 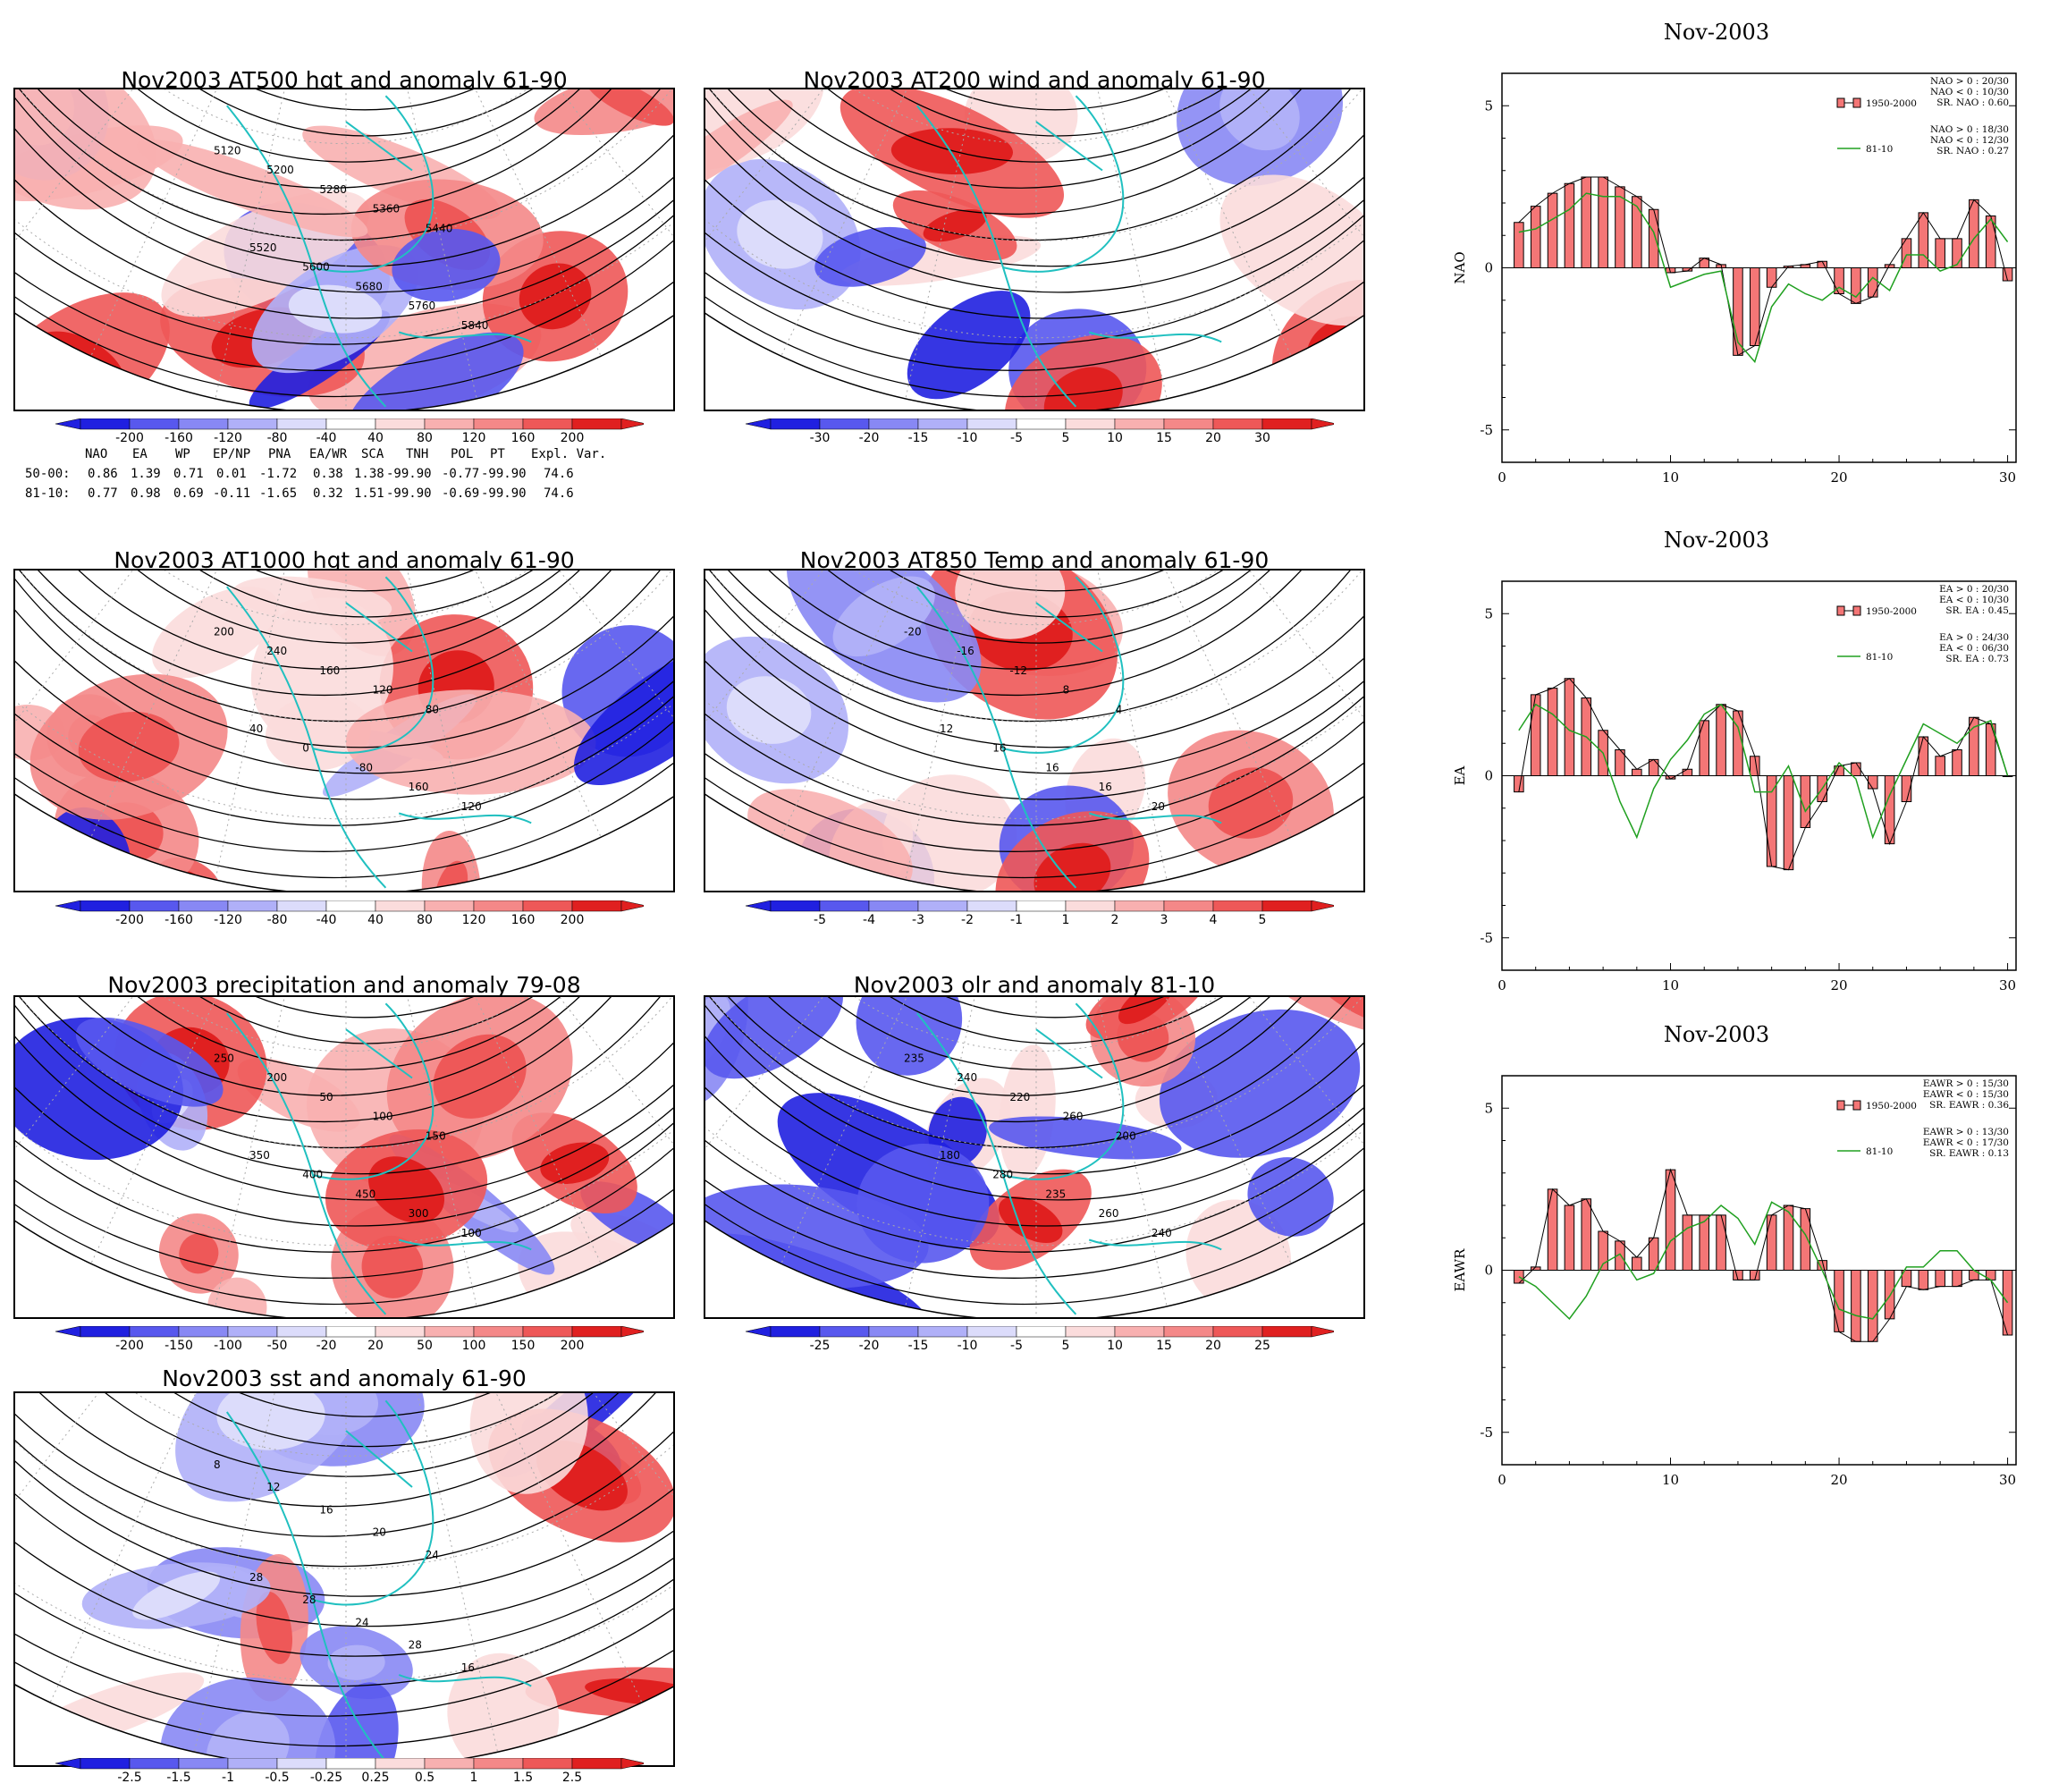 I want to click on colorbar-label: -0.5, so click(x=277, y=1778).